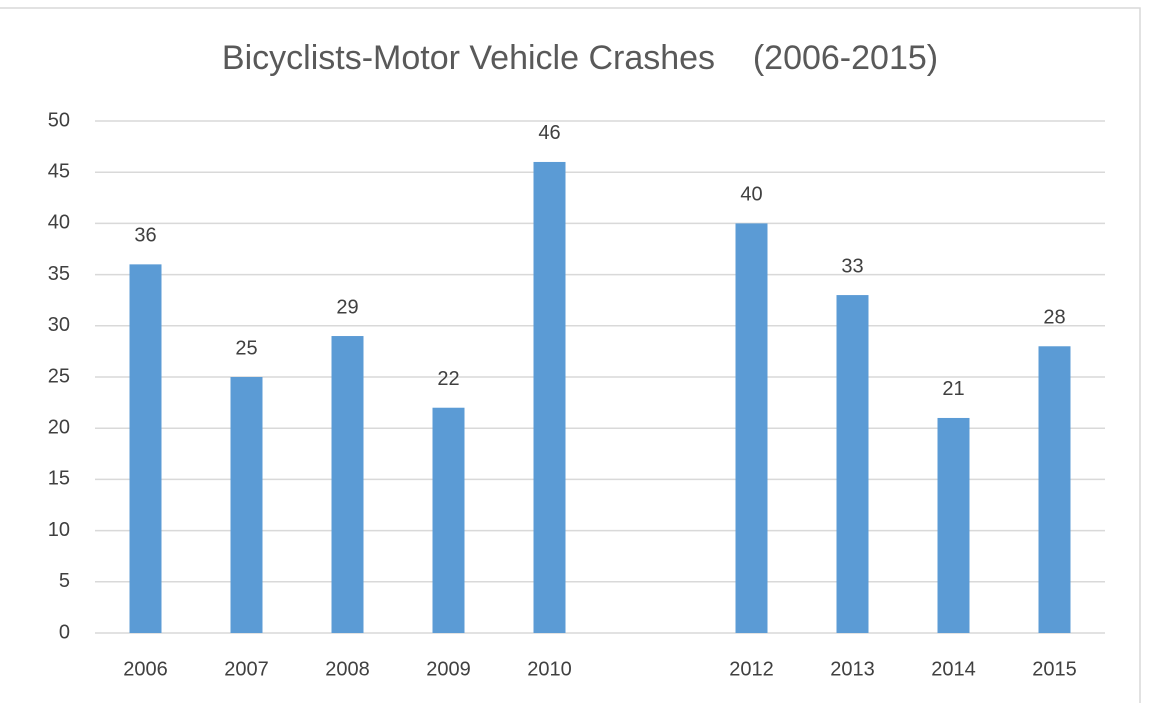  Describe the element at coordinates (59, 376) in the screenshot. I see `y-tick-label: 25` at that location.